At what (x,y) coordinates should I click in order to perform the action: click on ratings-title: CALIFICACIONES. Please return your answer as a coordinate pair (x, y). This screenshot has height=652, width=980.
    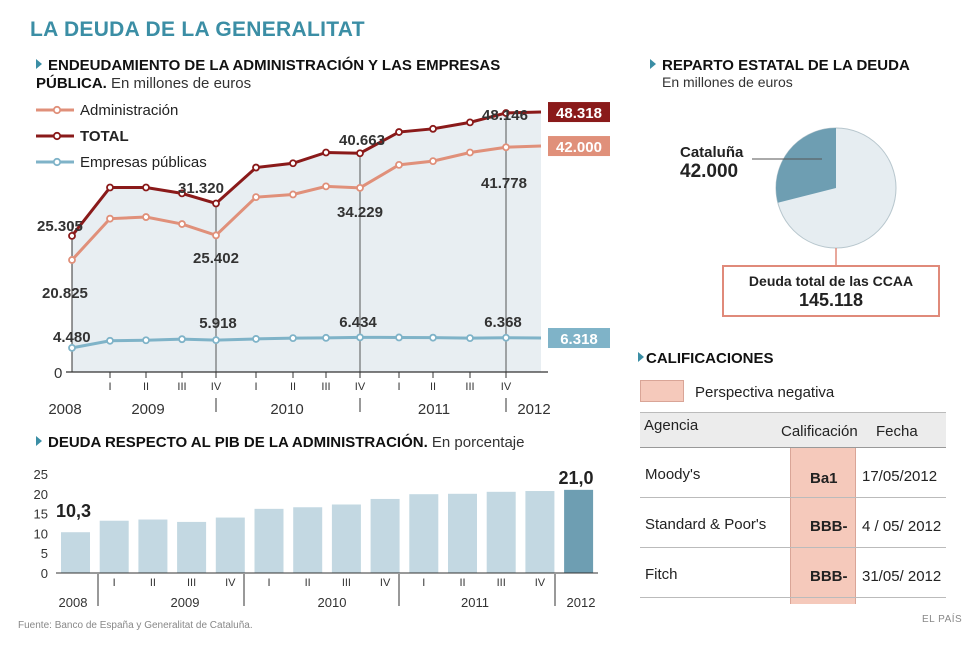
    Looking at the image, I should click on (706, 359).